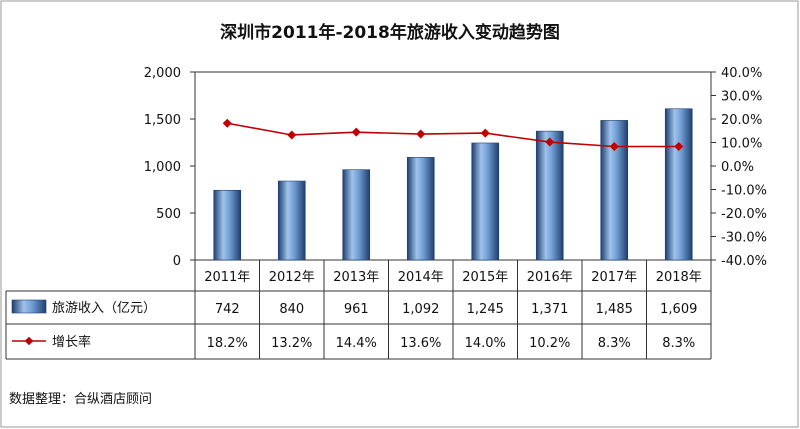  Describe the element at coordinates (162, 120) in the screenshot. I see `left-tick-label: 1,500` at that location.